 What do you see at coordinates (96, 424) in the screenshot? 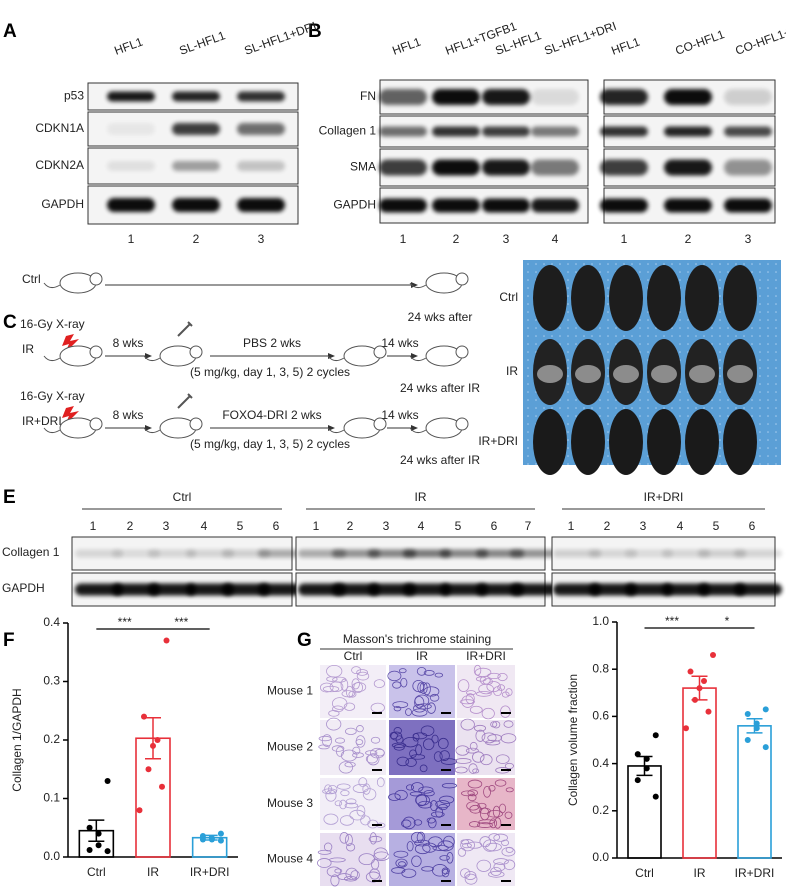
I see `mouse-head` at bounding box center [96, 424].